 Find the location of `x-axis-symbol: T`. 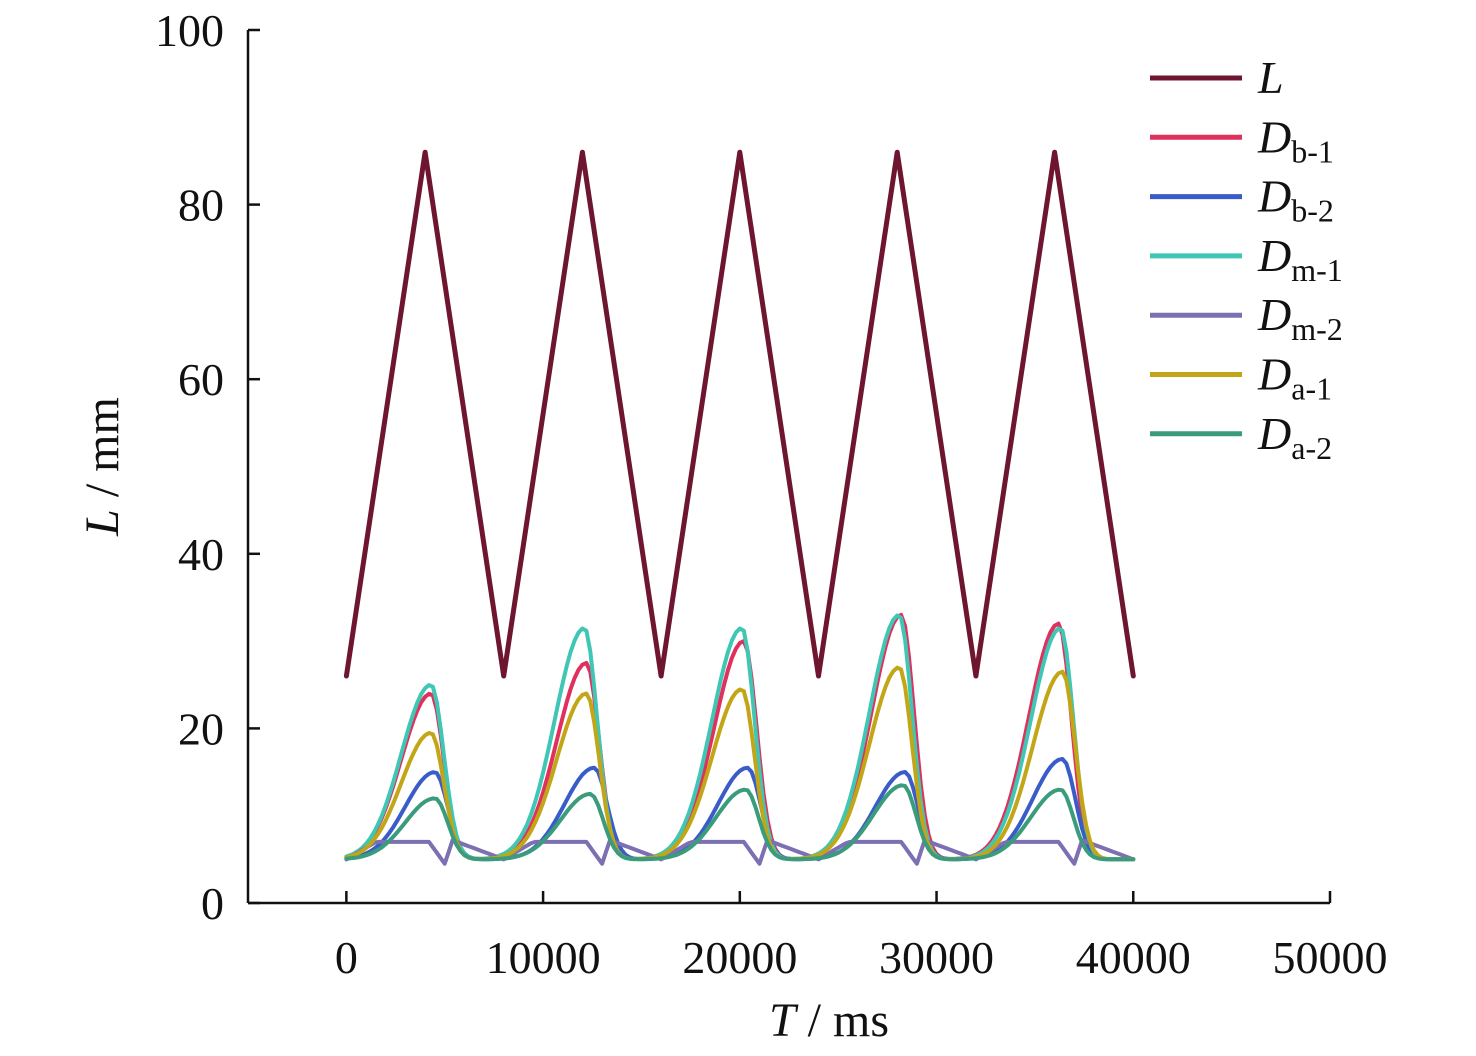

x-axis-symbol: T is located at coordinates (784, 1020).